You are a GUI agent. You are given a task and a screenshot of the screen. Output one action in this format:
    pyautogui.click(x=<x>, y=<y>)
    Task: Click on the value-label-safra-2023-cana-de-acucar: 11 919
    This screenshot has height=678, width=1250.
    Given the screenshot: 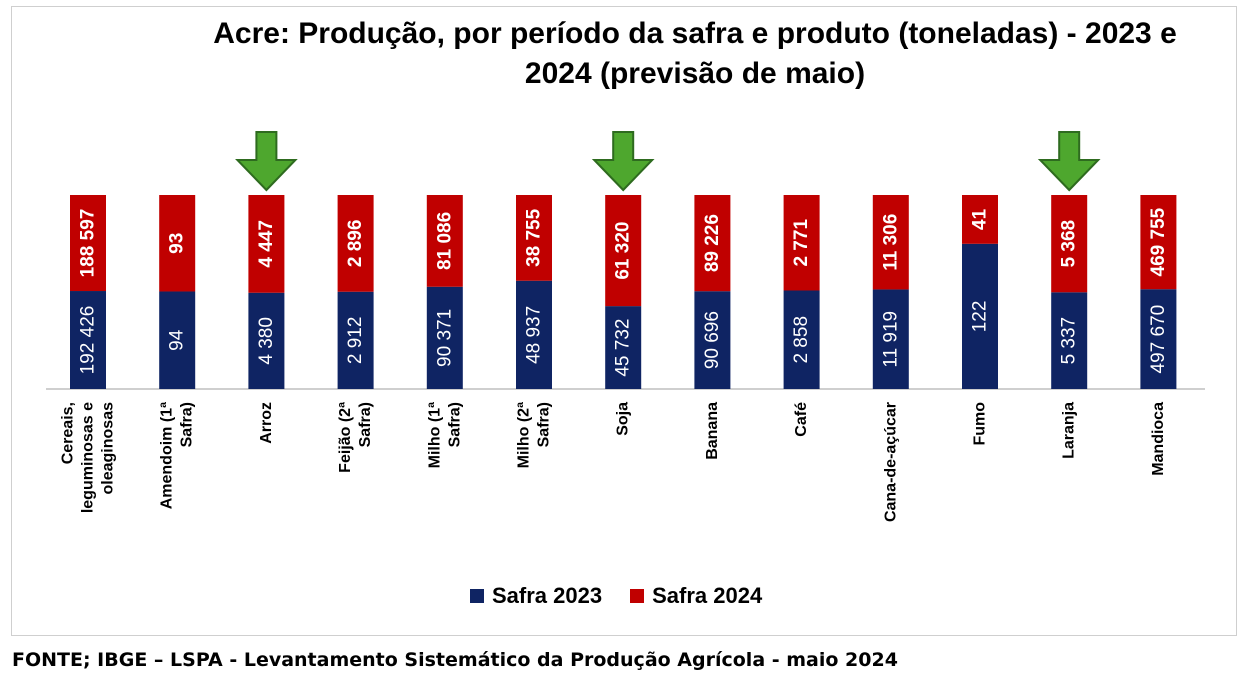 What is the action you would take?
    pyautogui.click(x=890, y=339)
    